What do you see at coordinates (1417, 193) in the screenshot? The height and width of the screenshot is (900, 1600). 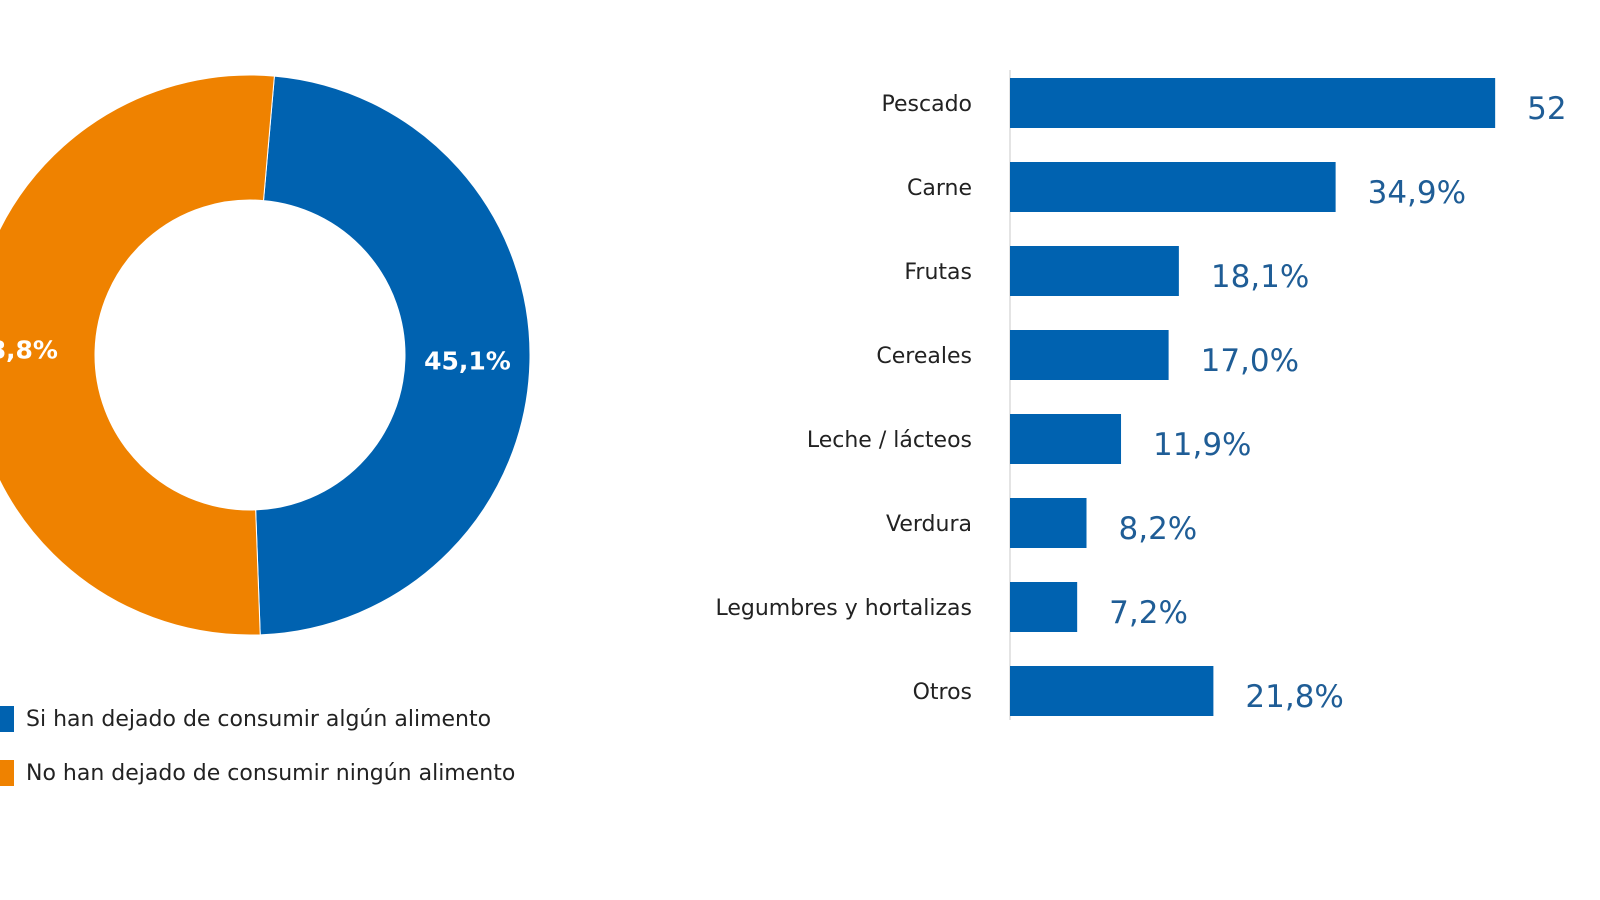 I see `bar-value-label: 34,9%` at bounding box center [1417, 193].